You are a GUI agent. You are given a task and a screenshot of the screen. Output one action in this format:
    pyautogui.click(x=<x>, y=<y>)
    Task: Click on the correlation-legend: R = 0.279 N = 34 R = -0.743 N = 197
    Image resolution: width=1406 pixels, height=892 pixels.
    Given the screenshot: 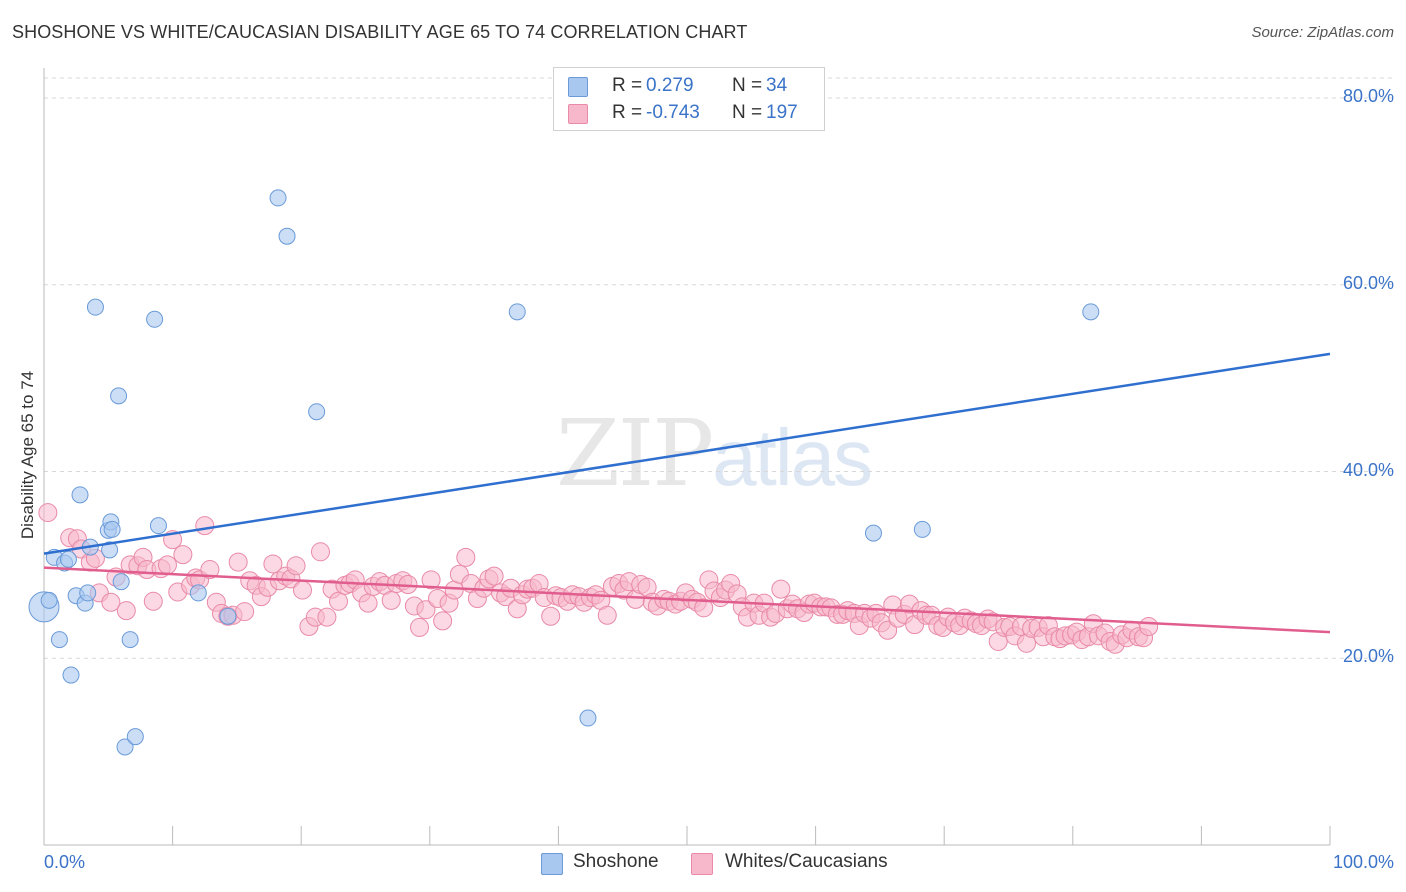 What is the action you would take?
    pyautogui.click(x=689, y=99)
    